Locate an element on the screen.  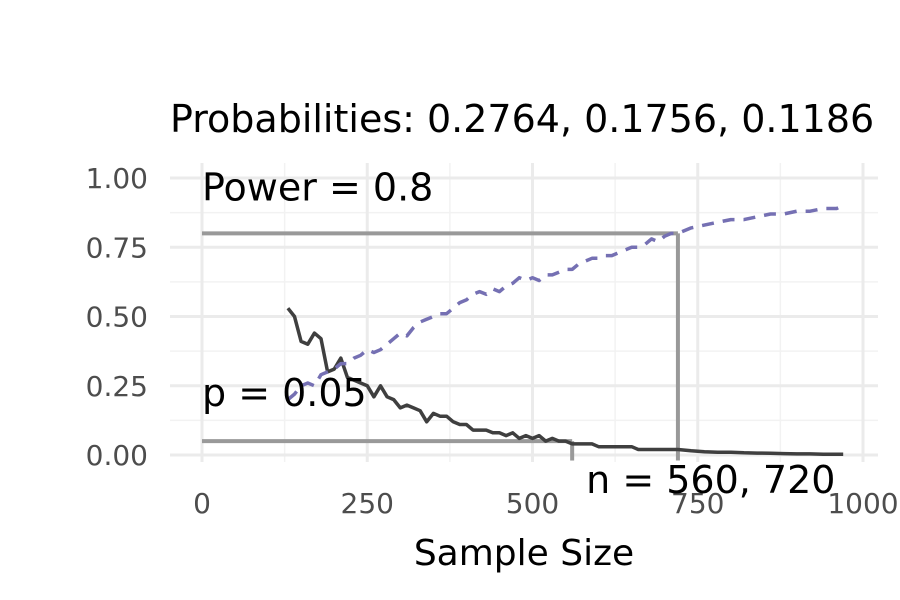
p-annotation: p = 0.05 is located at coordinates (284, 393).